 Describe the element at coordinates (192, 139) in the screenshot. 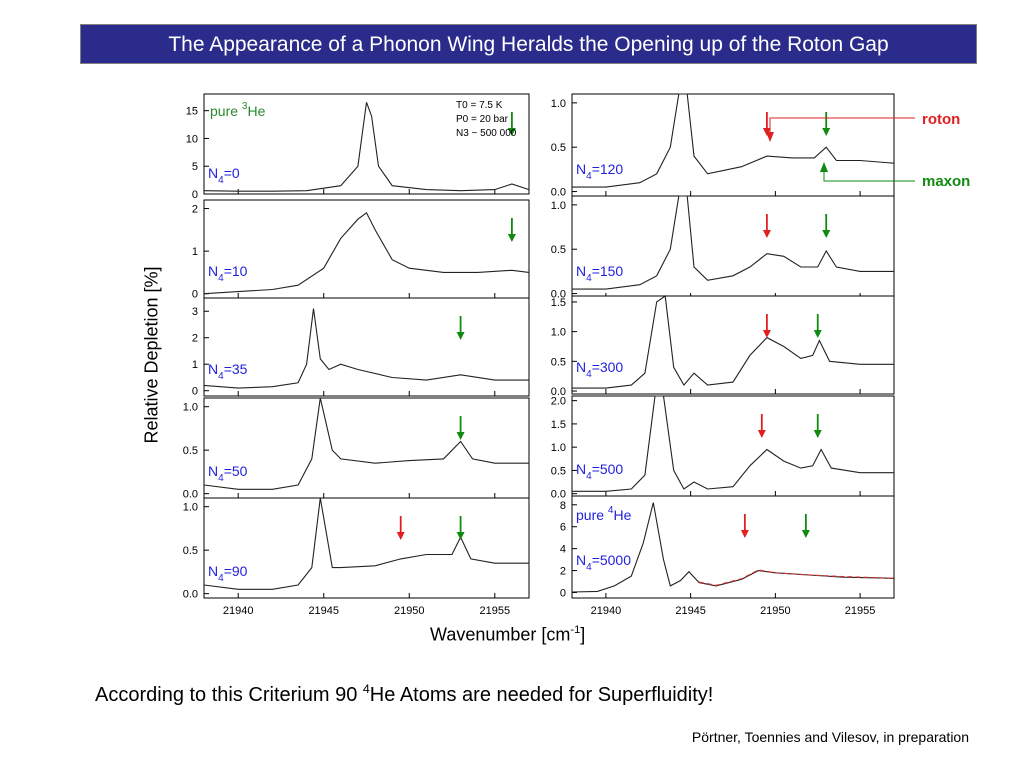

I see `y-tick-label: 10` at that location.